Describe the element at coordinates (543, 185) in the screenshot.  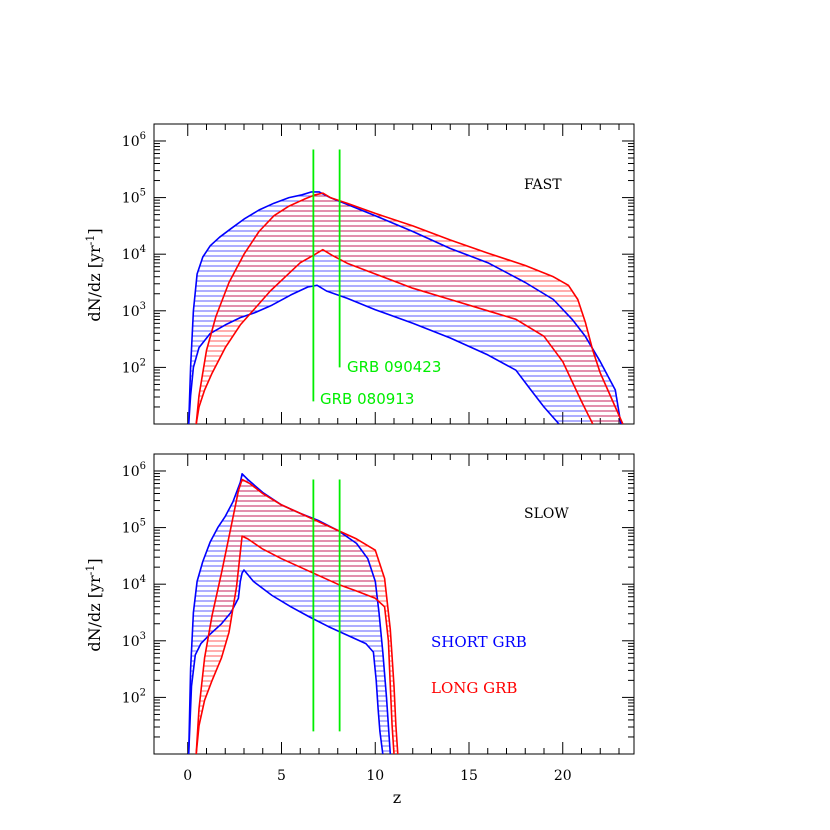
I see `panel-label-fast: FAST` at that location.